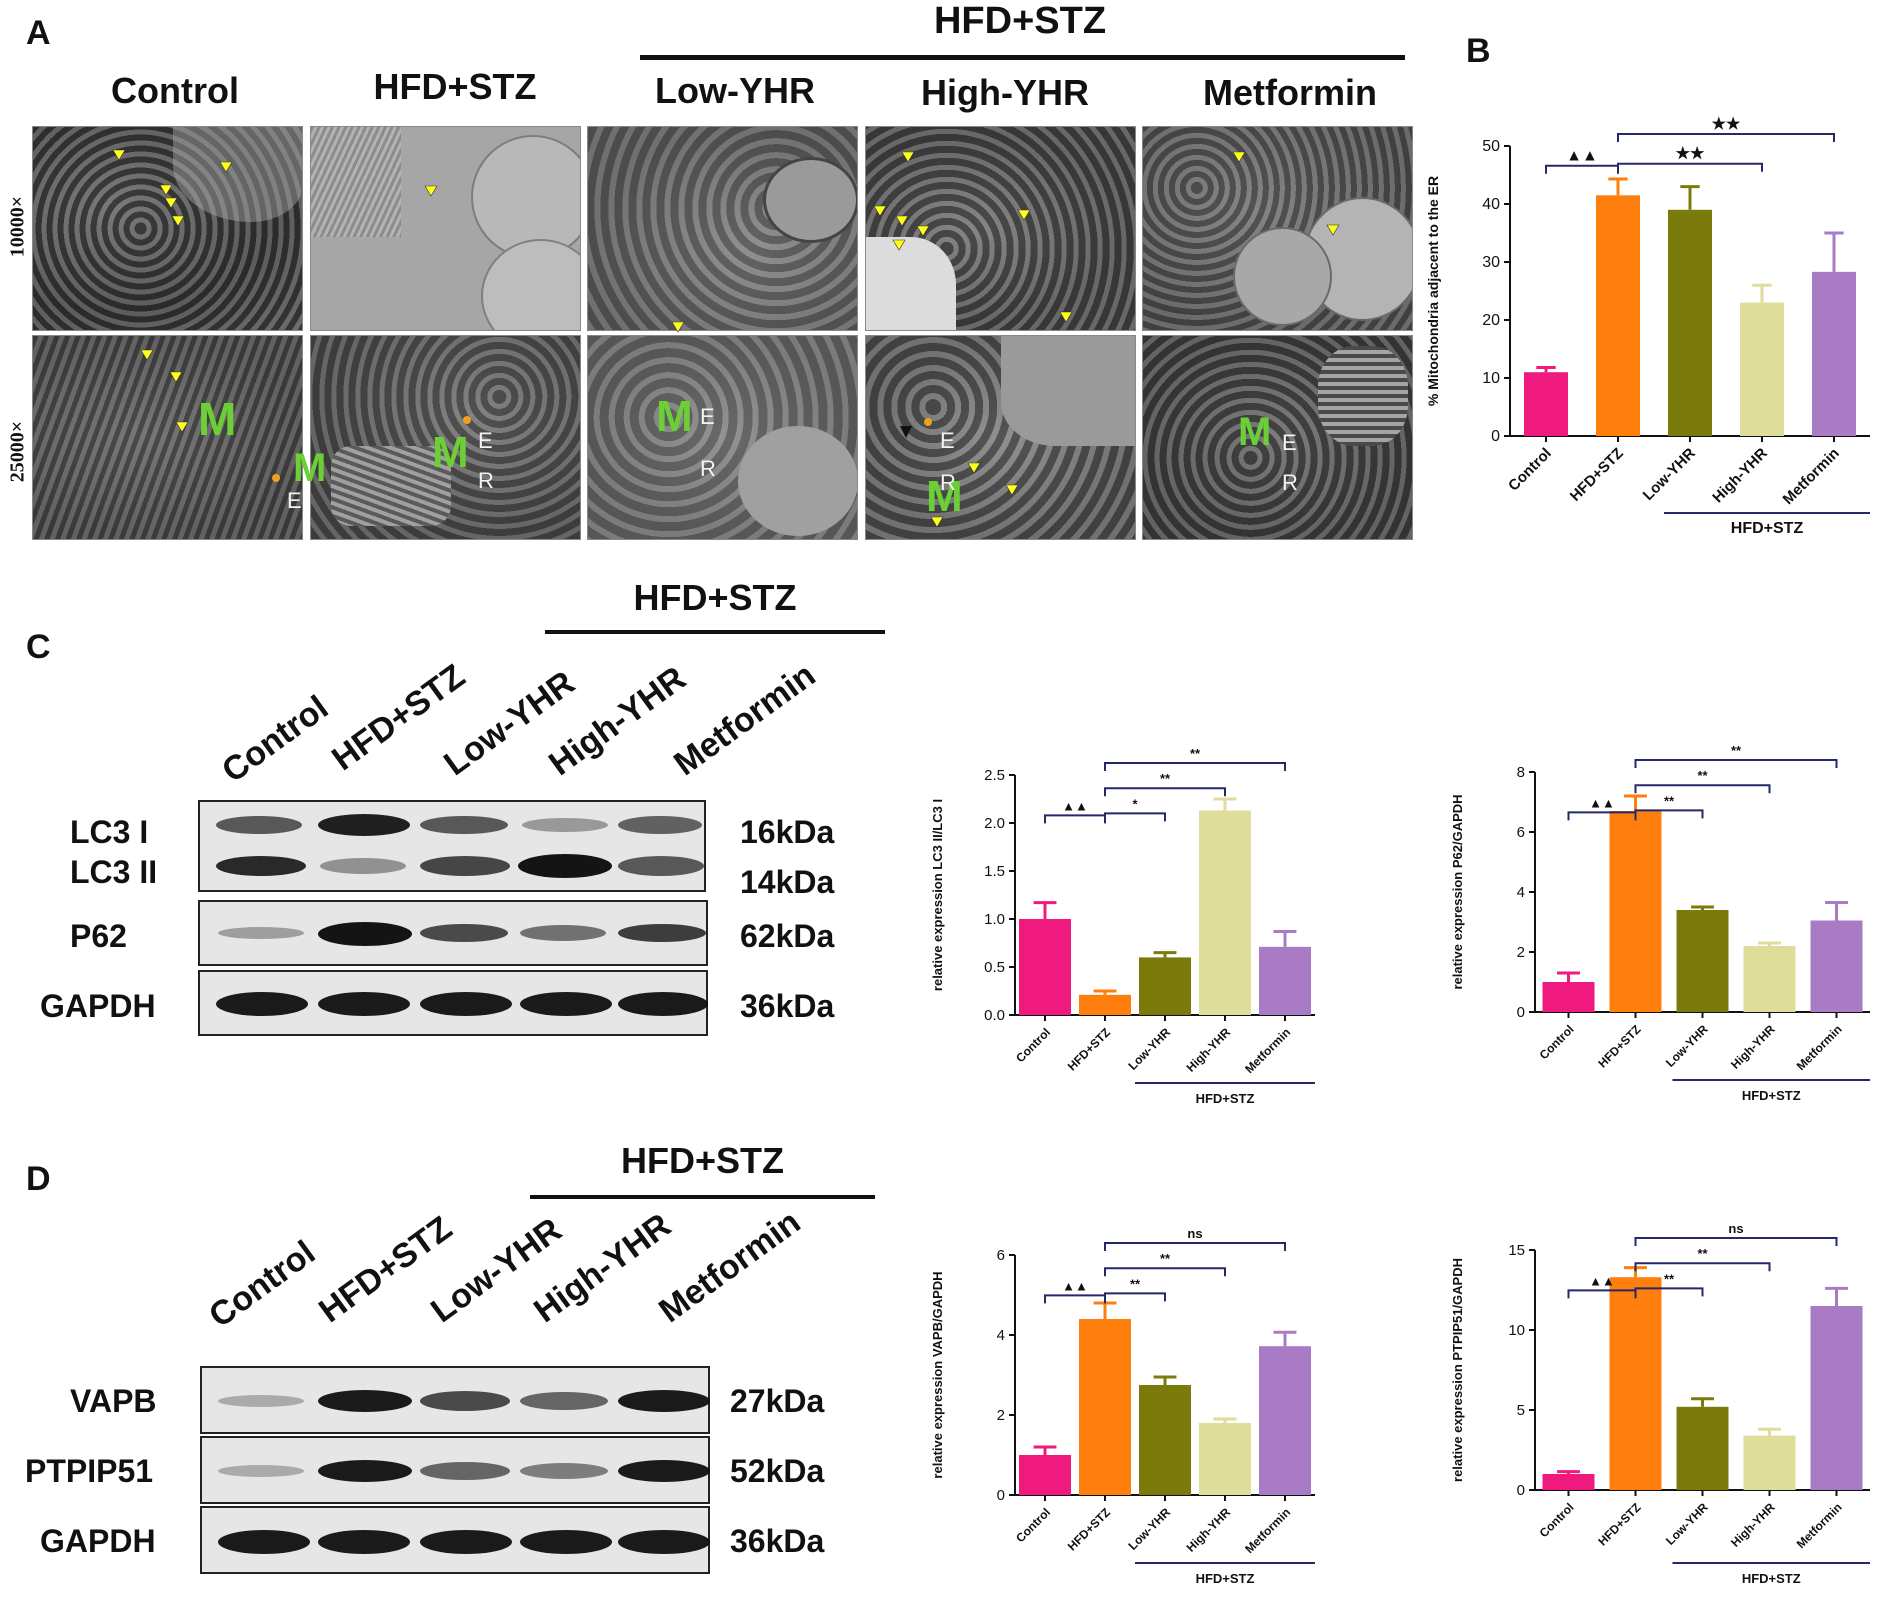 Image resolution: width=1902 pixels, height=1605 pixels. Describe the element at coordinates (947, 440) in the screenshot. I see `tem-label-er-high-e: E` at that location.